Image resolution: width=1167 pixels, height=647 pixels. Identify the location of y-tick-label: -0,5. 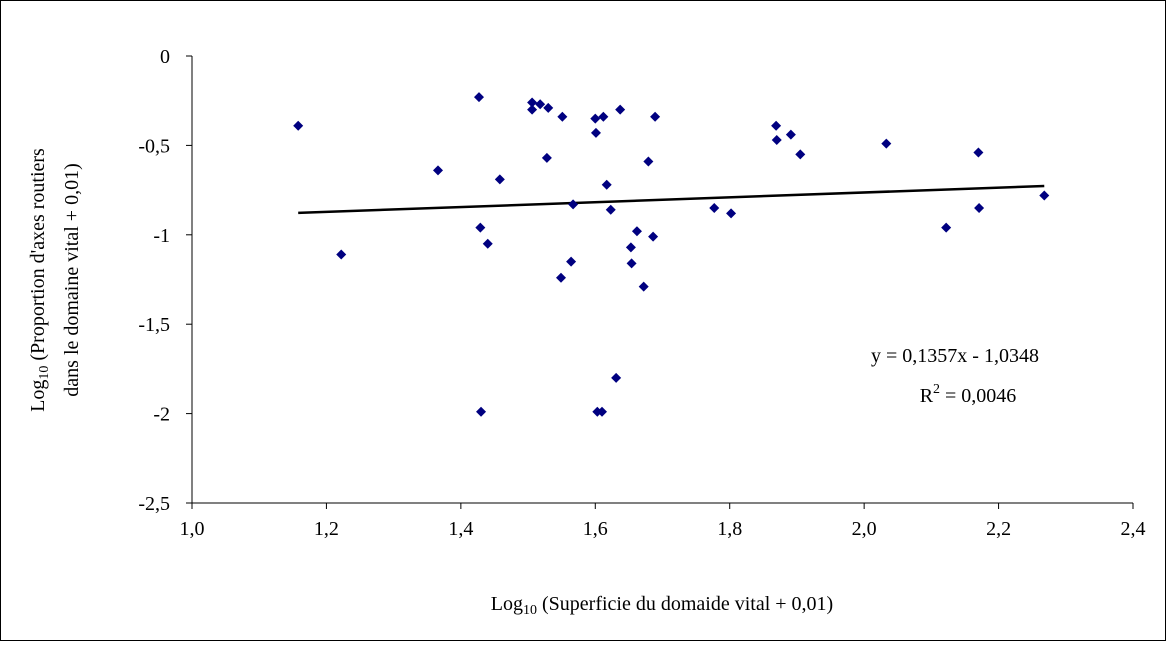
(154, 146).